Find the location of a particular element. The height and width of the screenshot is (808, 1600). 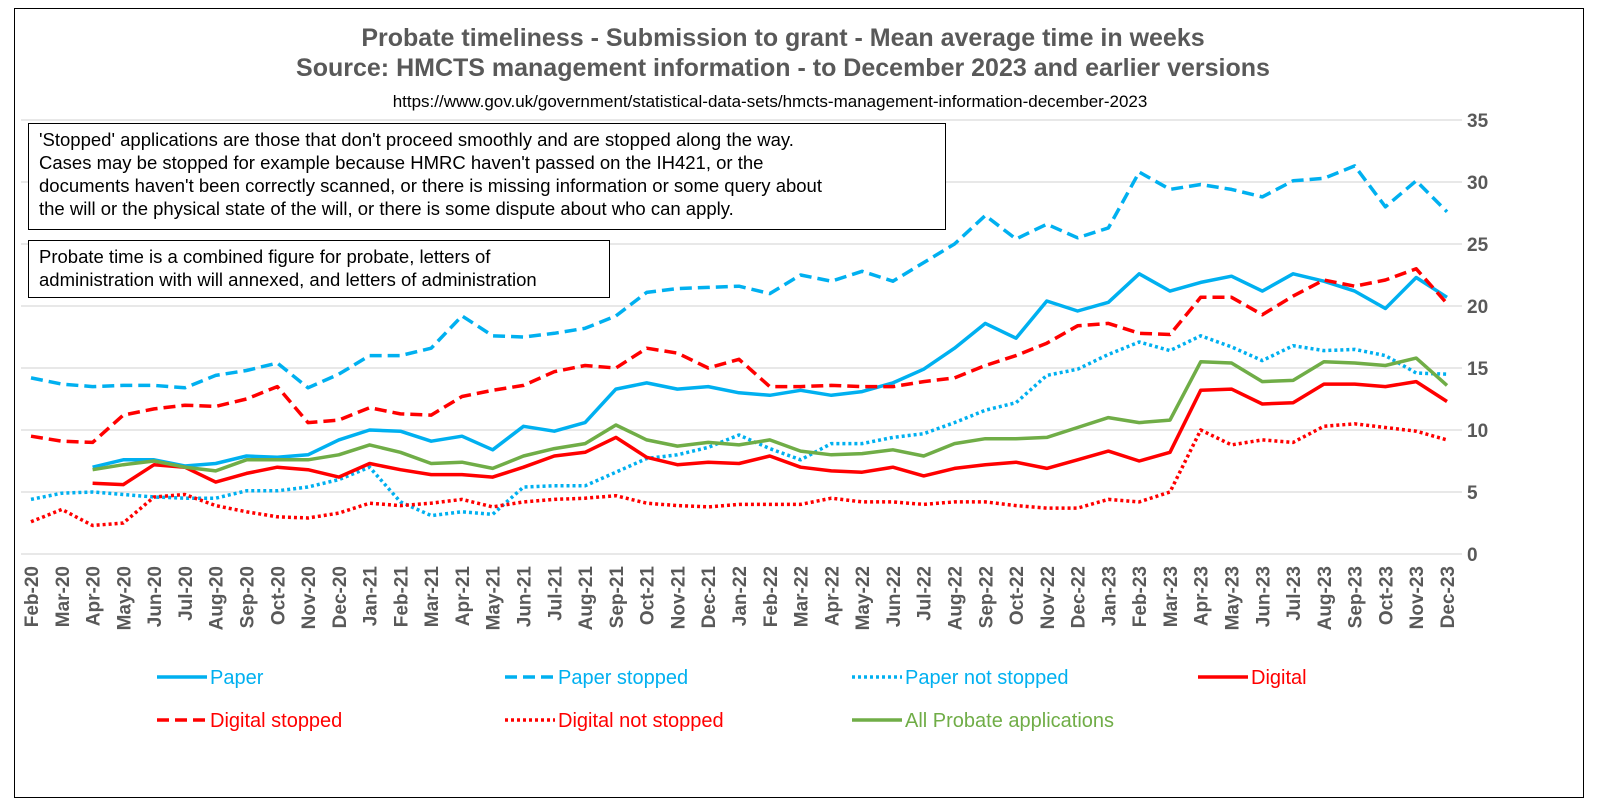

x-tick-label-2: Apr-20 is located at coordinates (94, 596).